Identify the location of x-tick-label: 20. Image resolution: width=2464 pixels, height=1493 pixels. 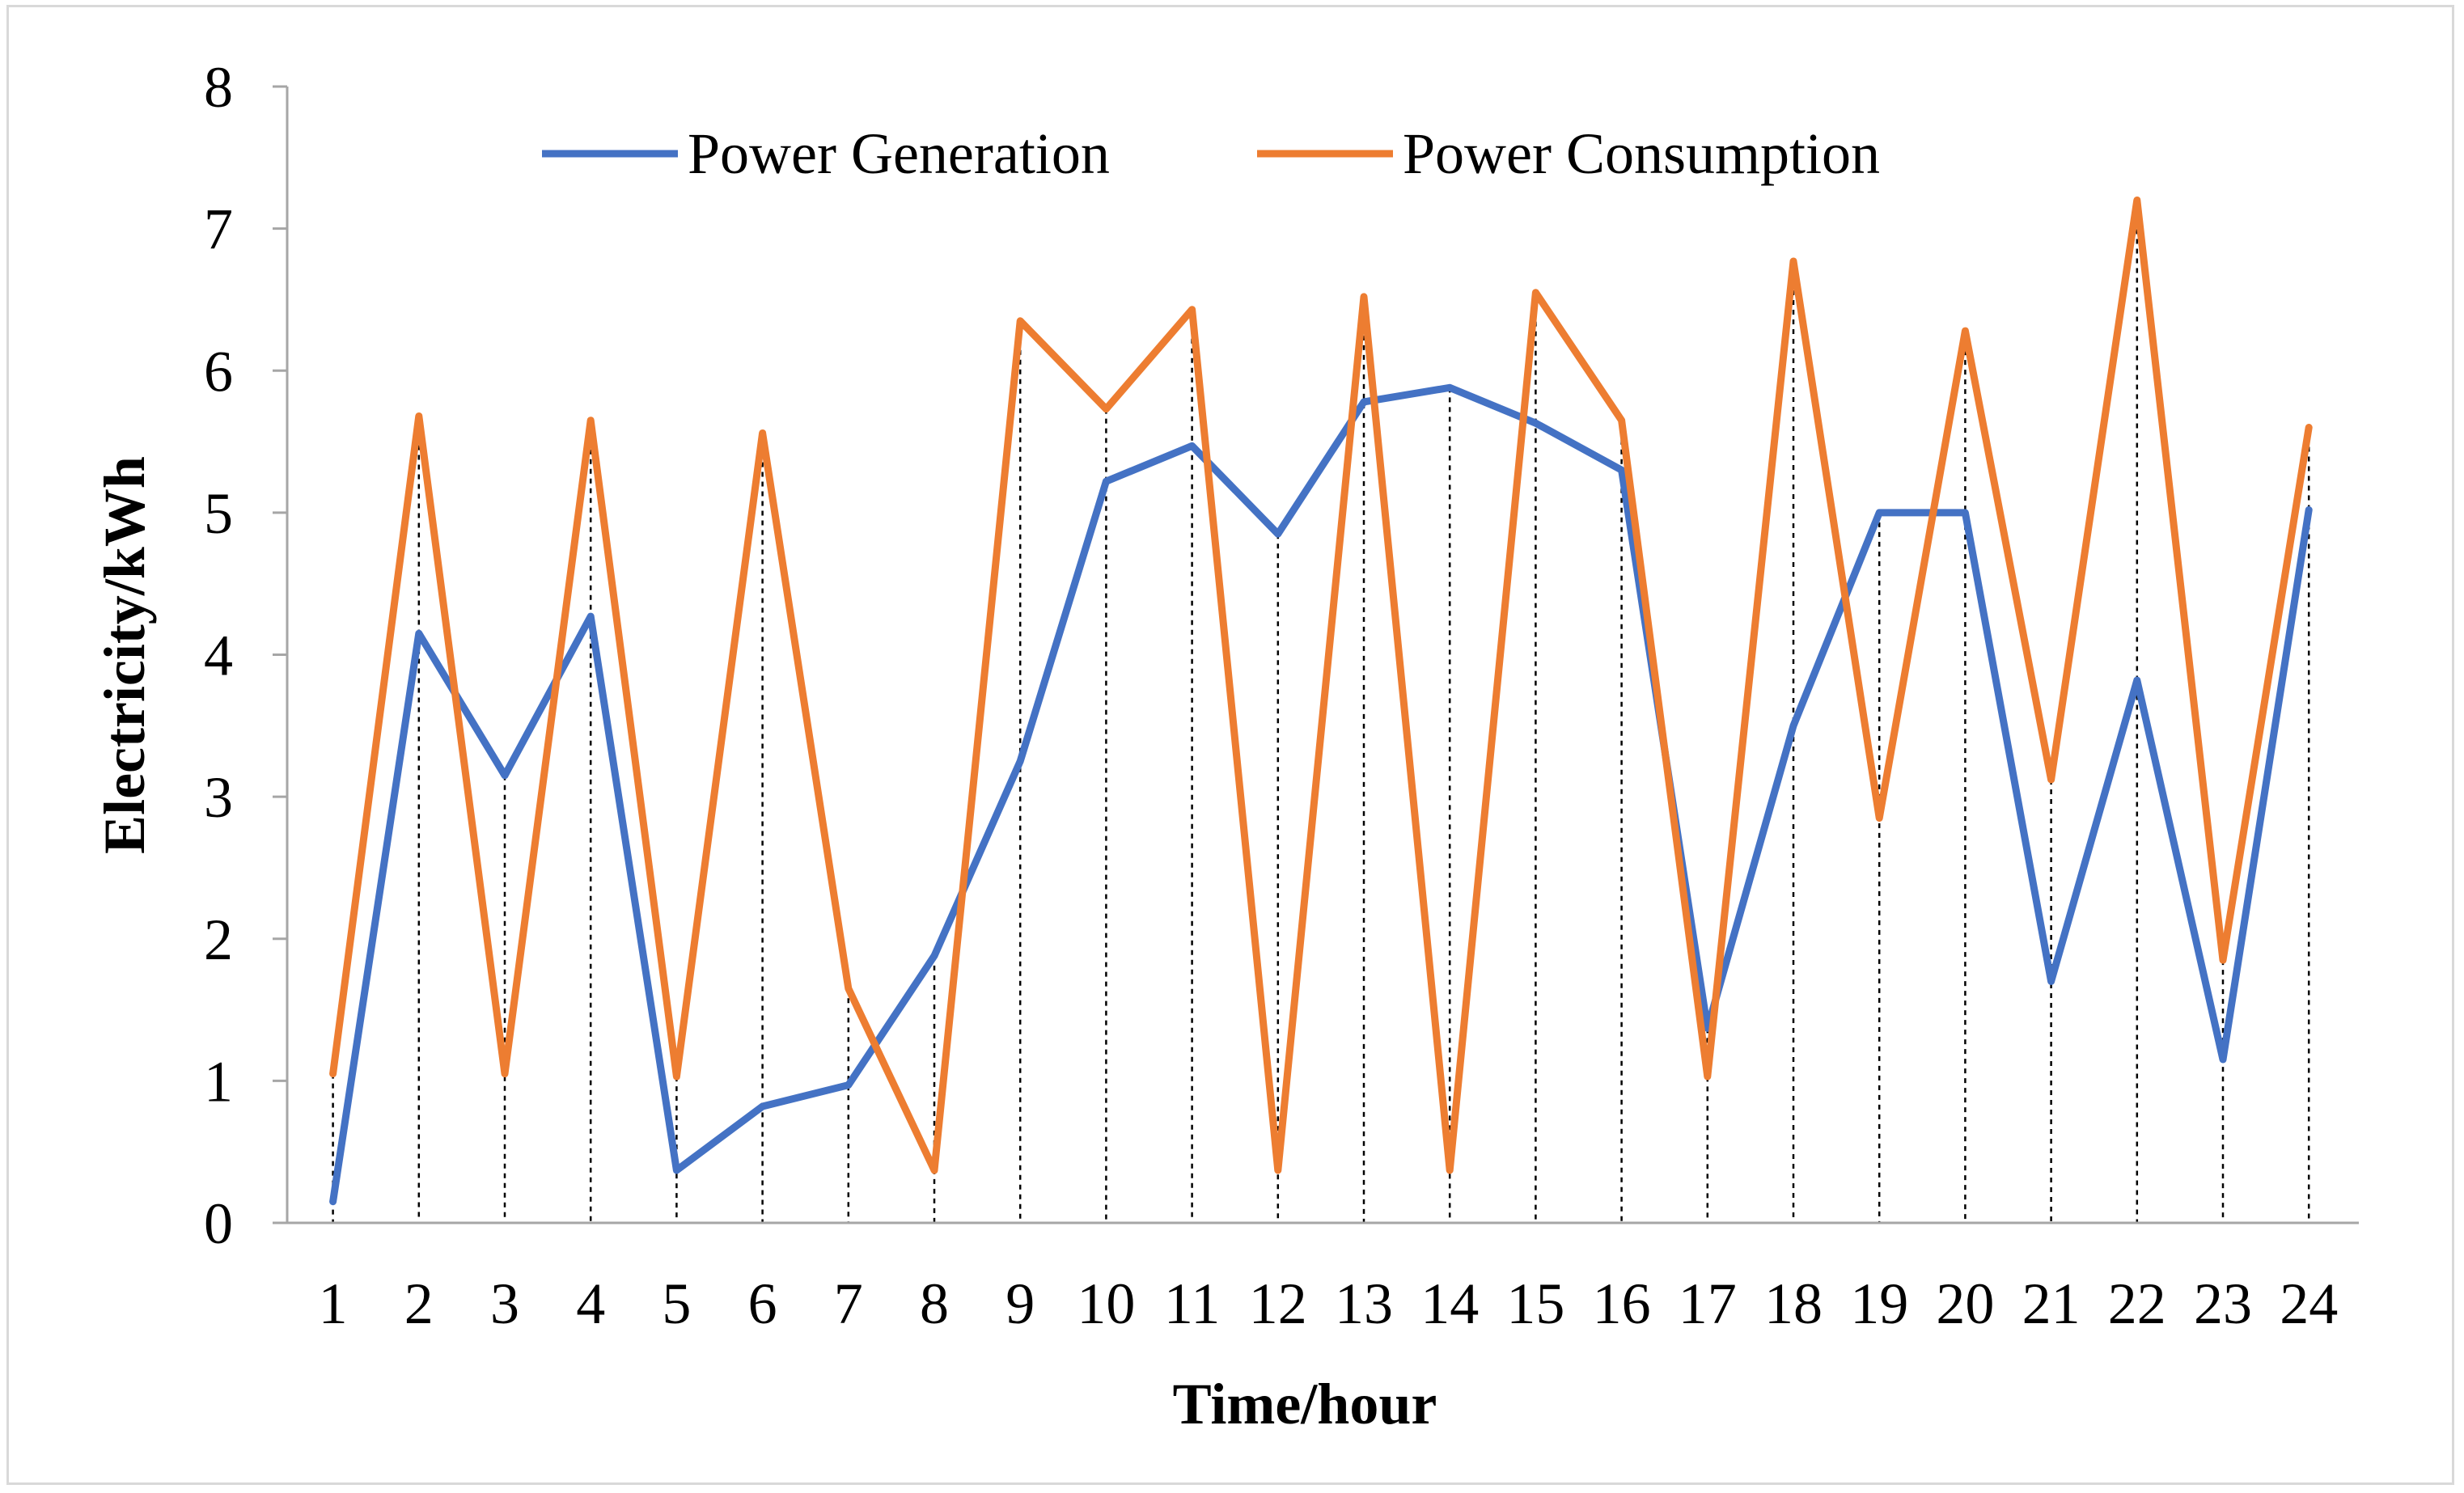
(1965, 1303).